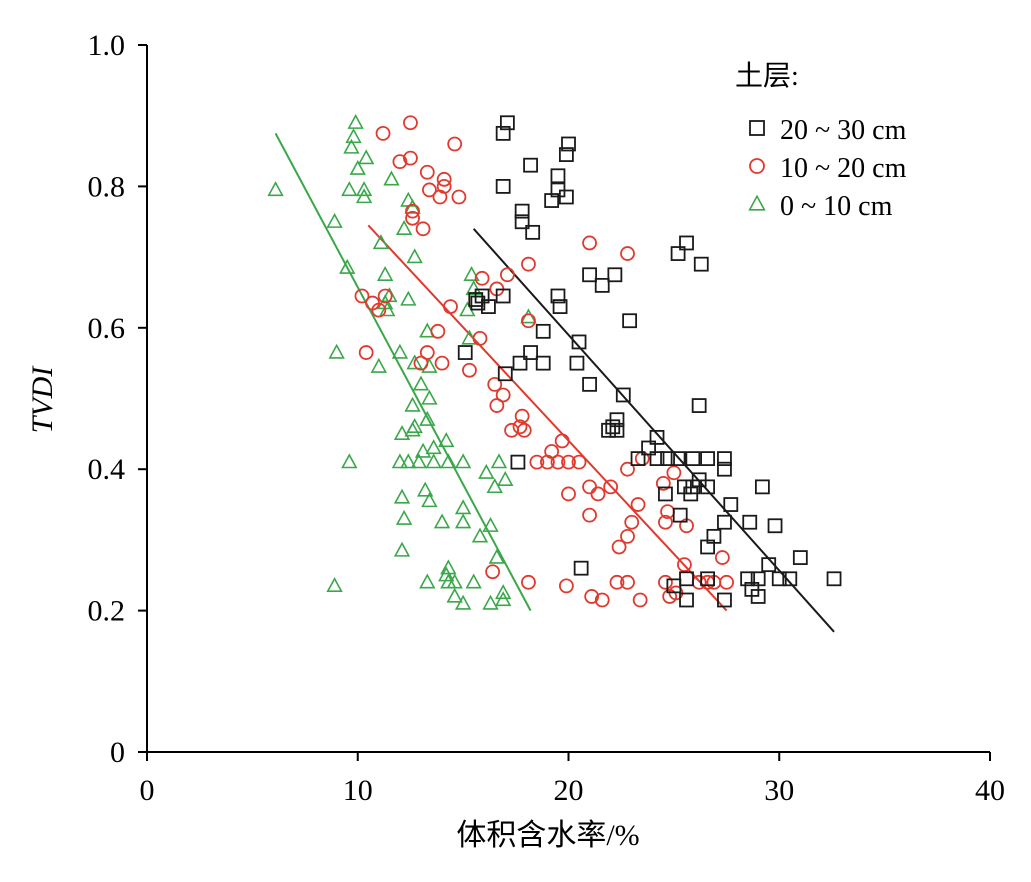 Image resolution: width=1031 pixels, height=882 pixels. What do you see at coordinates (843, 130) in the screenshot?
I see `legend-label-0: 20 ~ 30 cm` at bounding box center [843, 130].